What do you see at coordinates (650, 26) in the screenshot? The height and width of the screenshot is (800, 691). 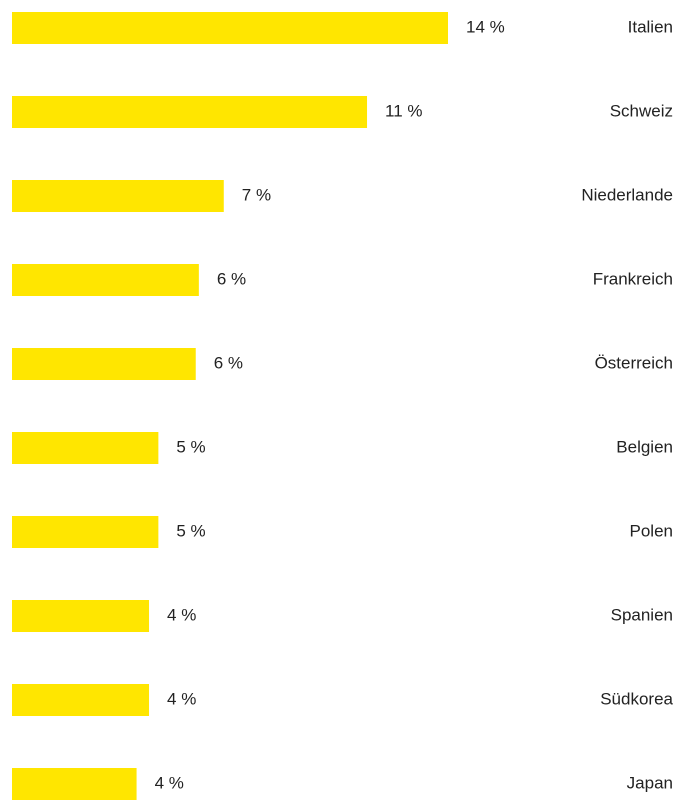 I see `category-label: Italien` at bounding box center [650, 26].